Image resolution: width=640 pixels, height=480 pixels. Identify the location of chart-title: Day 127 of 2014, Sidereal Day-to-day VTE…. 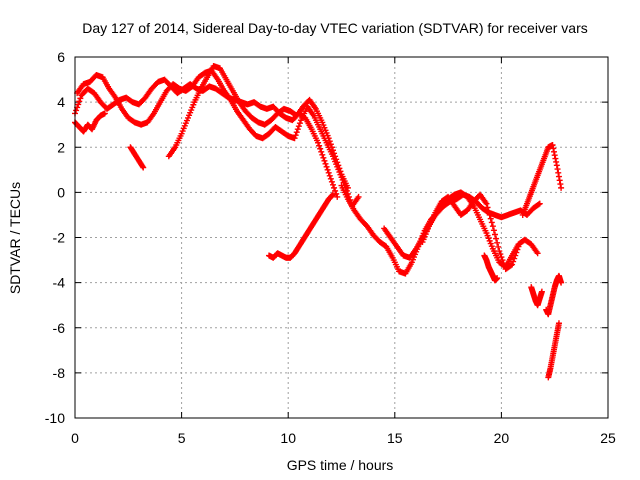
(335, 28).